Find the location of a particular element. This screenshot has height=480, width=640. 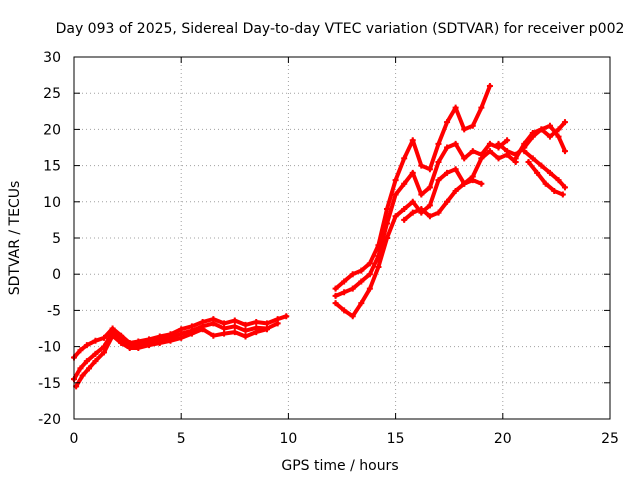

y-tick-label: 20 is located at coordinates (52, 130).